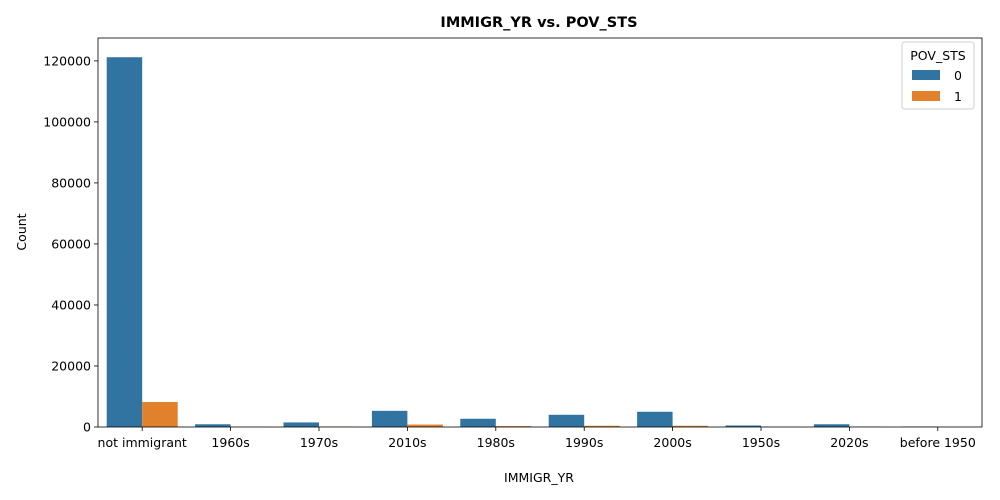 Image resolution: width=1000 pixels, height=500 pixels. I want to click on x-tick-label: 2010s, so click(407, 442).